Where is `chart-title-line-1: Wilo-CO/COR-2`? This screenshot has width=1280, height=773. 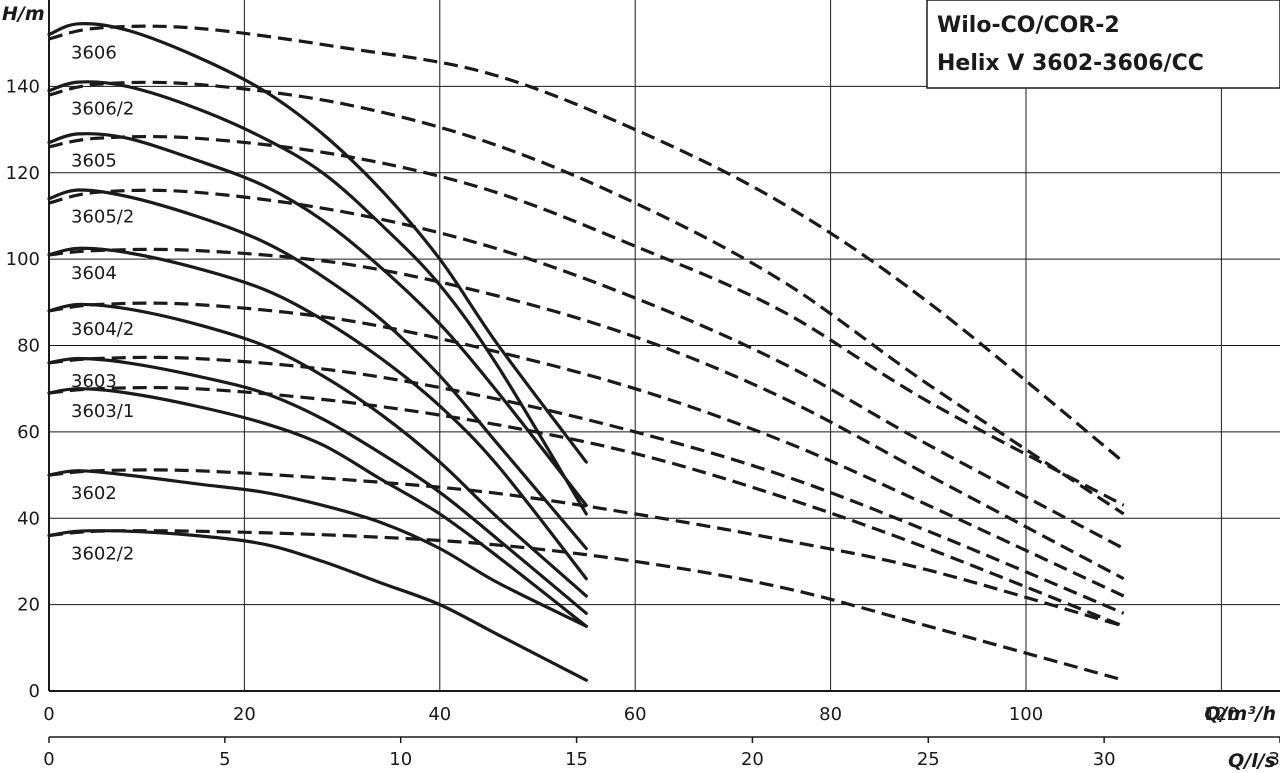
chart-title-line-1: Wilo-CO/COR-2 is located at coordinates (1028, 25).